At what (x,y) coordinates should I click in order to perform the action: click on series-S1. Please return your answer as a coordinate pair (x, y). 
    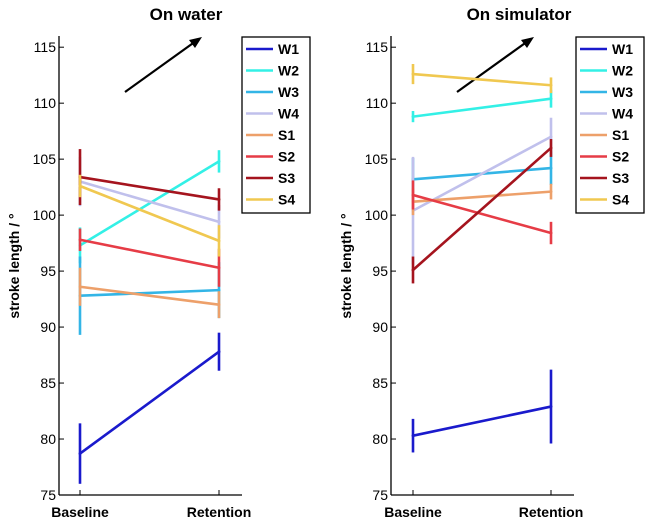
    Looking at the image, I should click on (149, 293).